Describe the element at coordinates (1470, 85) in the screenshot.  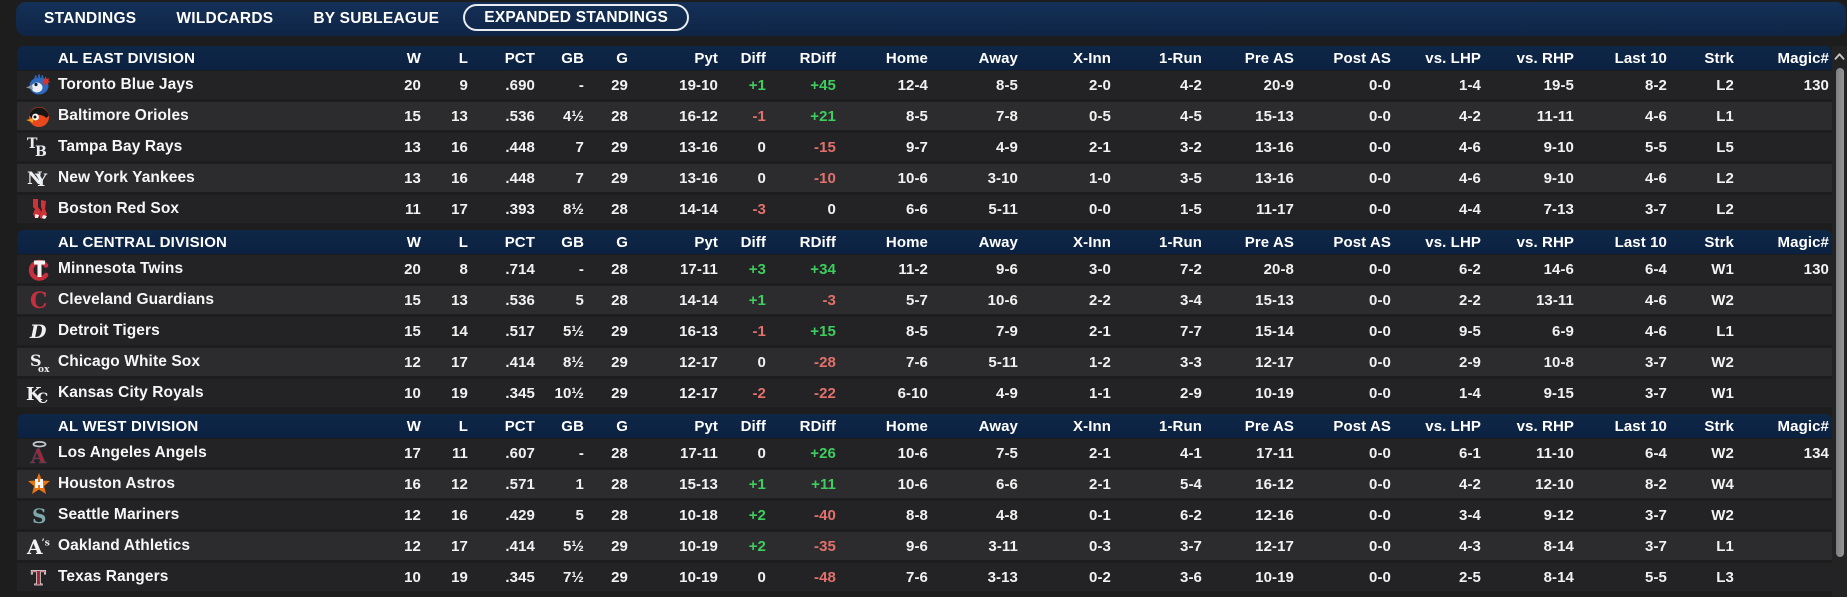
I see `stat-vslhp: 1-4` at that location.